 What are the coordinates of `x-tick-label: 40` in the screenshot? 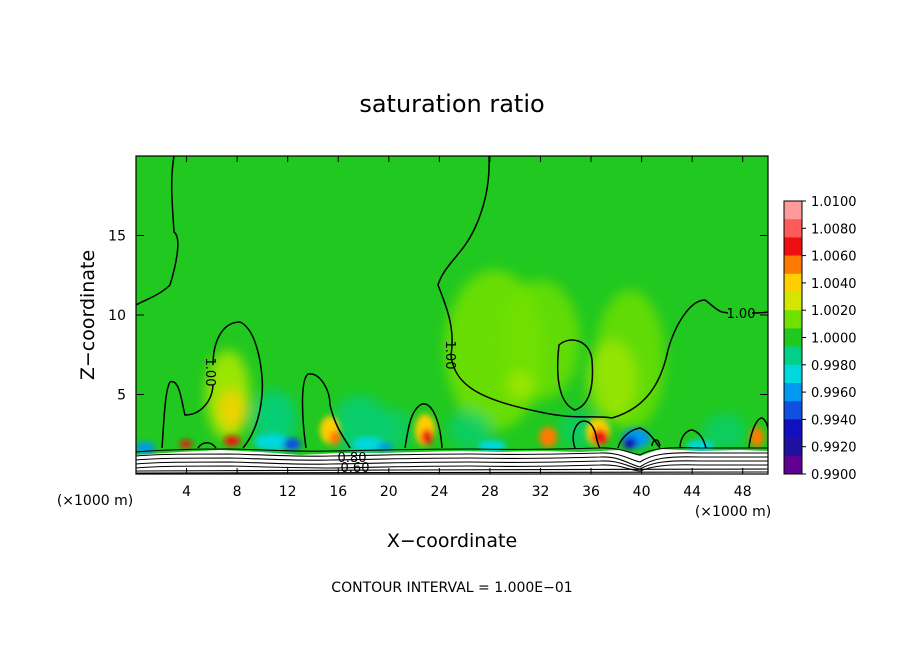 It's located at (642, 492).